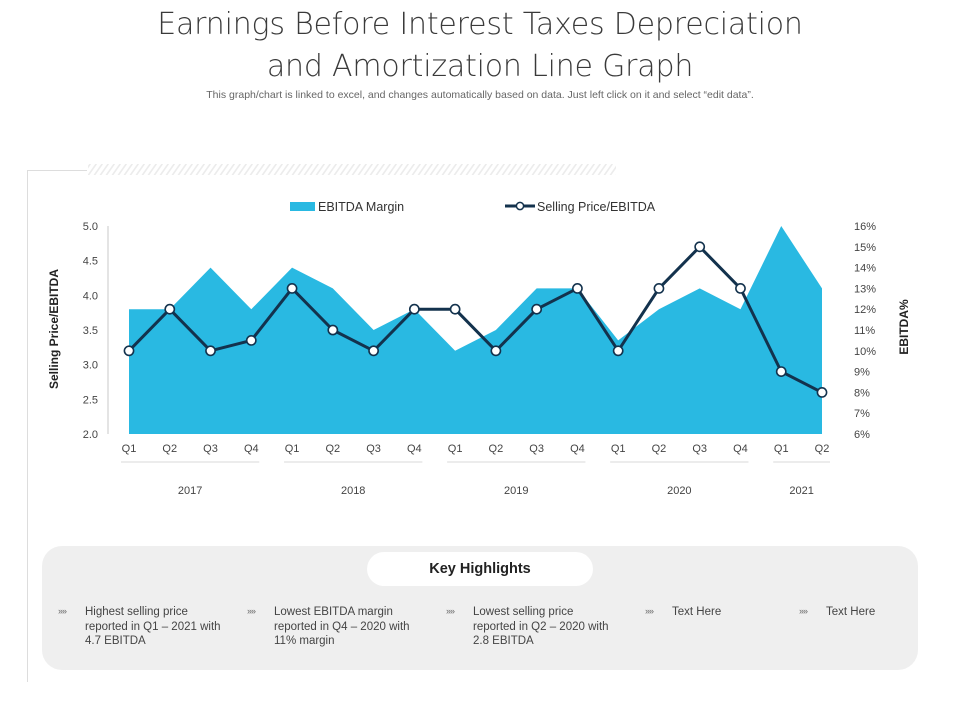 Image resolution: width=960 pixels, height=720 pixels. What do you see at coordinates (190, 491) in the screenshot?
I see `year-label: 2017` at bounding box center [190, 491].